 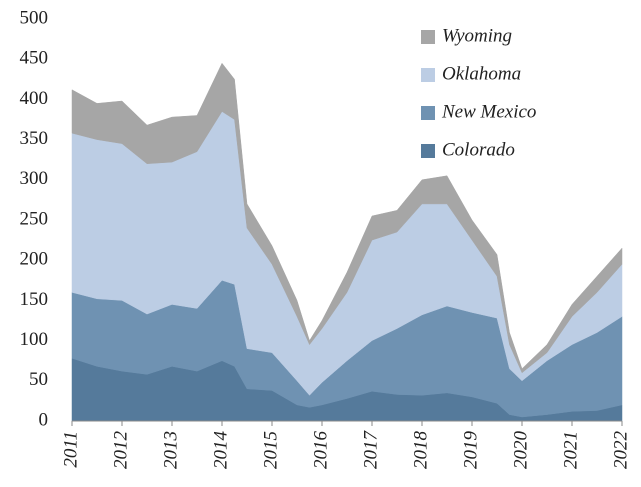 What do you see at coordinates (370, 450) in the screenshot?
I see `x-tick-label: 2017` at bounding box center [370, 450].